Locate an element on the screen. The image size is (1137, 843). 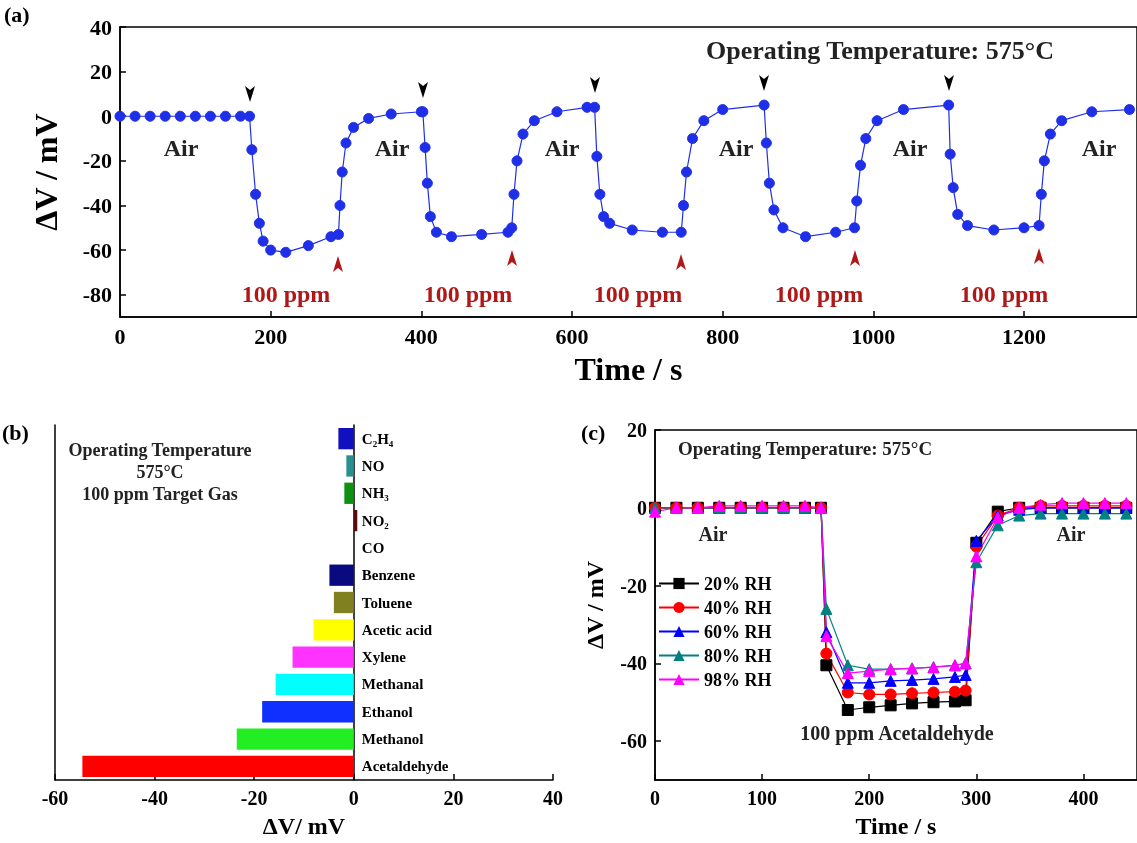
annotation: Operating Temperature is located at coordinates (160, 450).